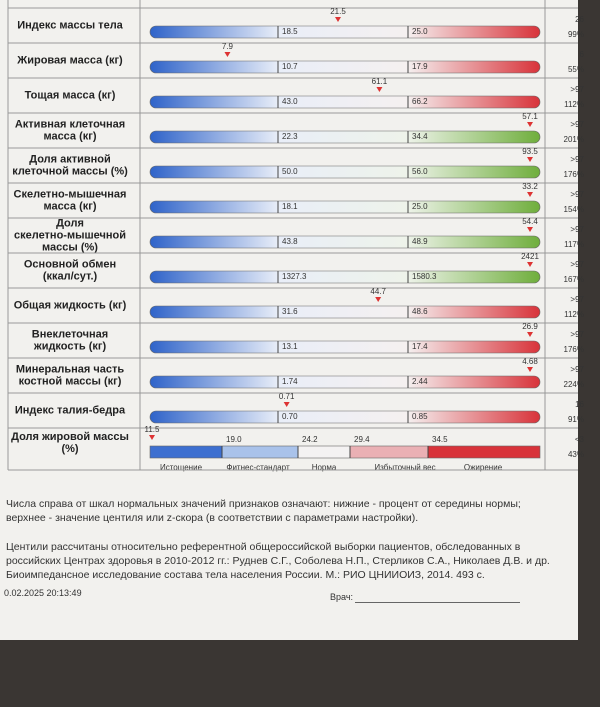 This screenshot has height=707, width=600. I want to click on marker-value: 4.68, so click(530, 361).